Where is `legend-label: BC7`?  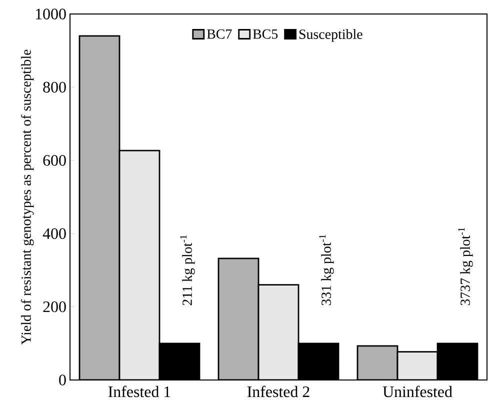 legend-label: BC7 is located at coordinates (219, 34).